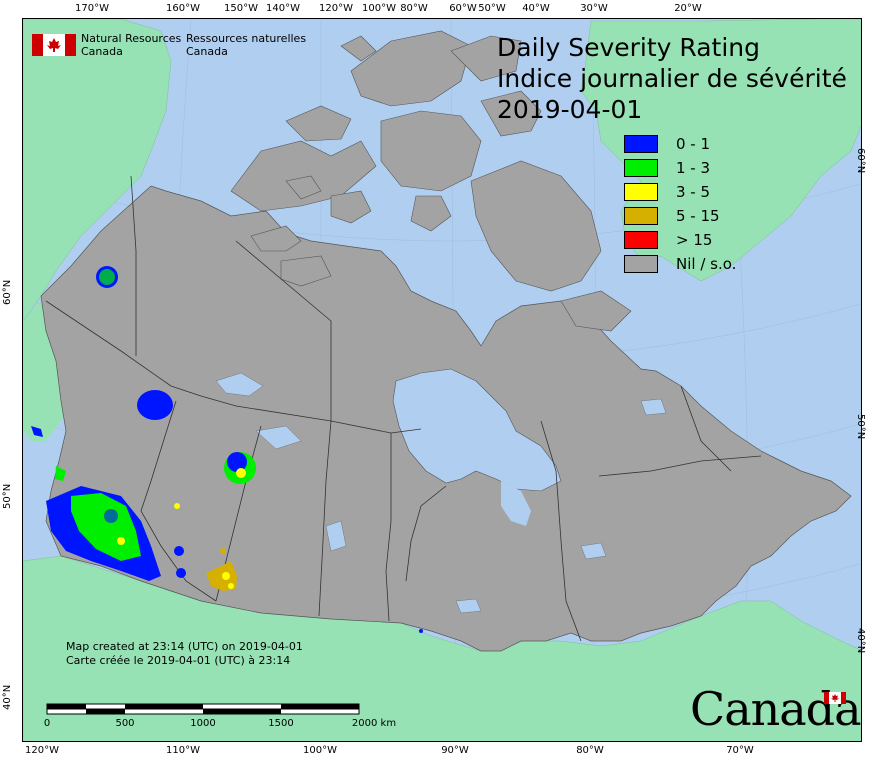 This screenshot has height=760, width=880. What do you see at coordinates (183, 8) in the screenshot?
I see `graticule-label: 160°W` at bounding box center [183, 8].